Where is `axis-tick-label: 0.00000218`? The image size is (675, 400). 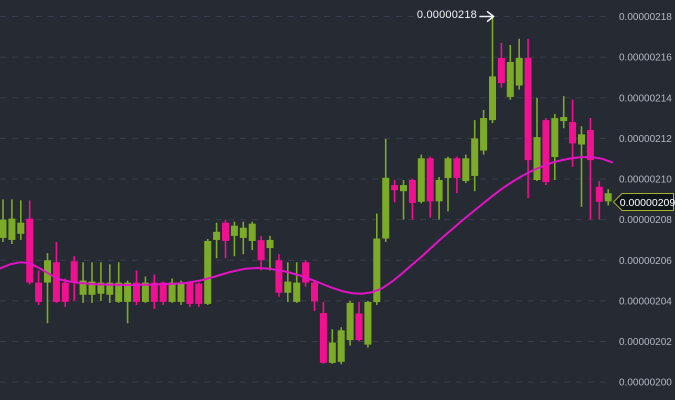
axis-tick-label: 0.00000218 is located at coordinates (645, 17).